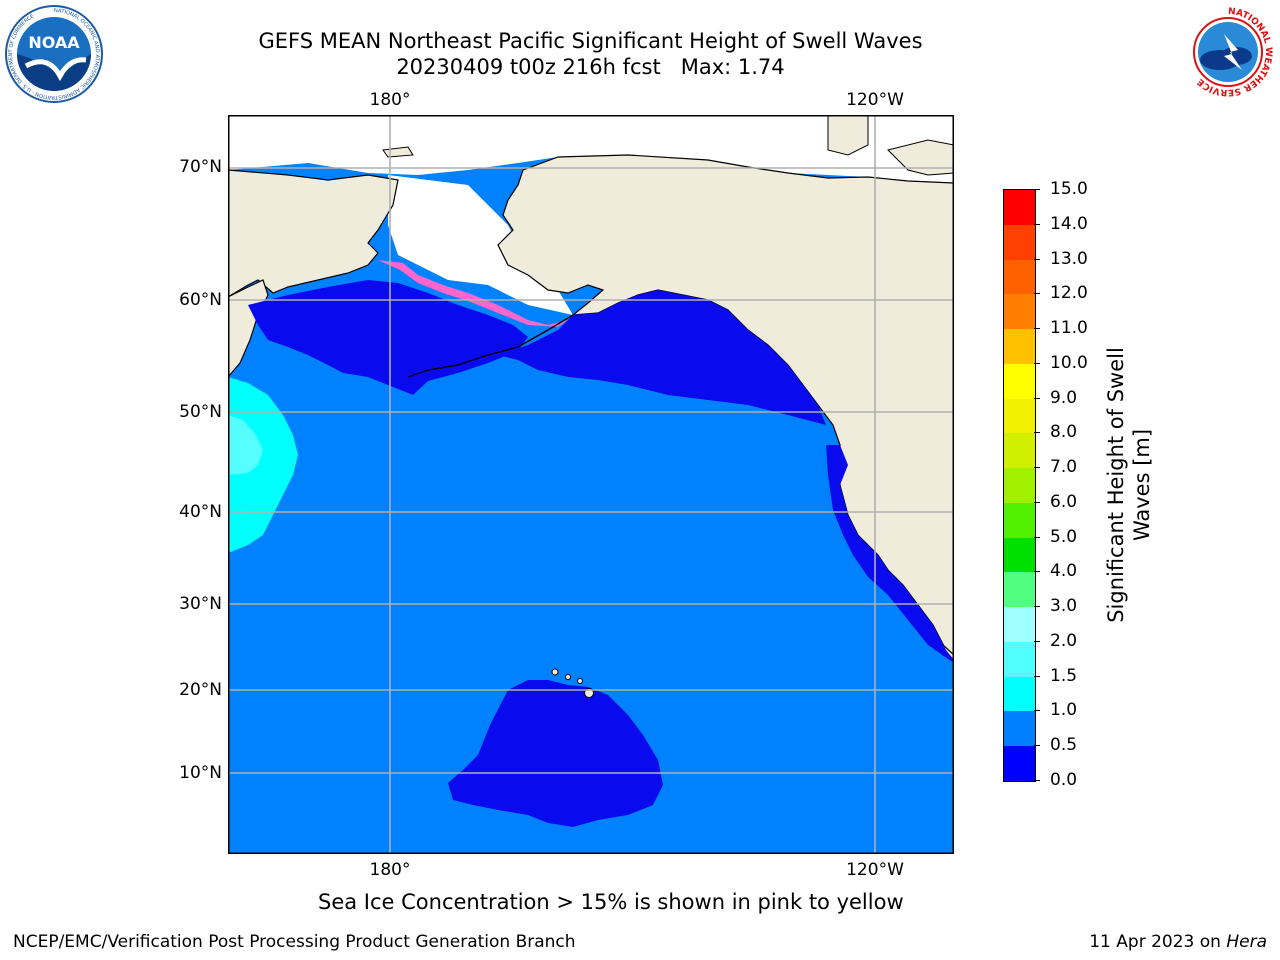 The height and width of the screenshot is (960, 1280). I want to click on colorbar-tick-label: 15.0, so click(1069, 189).